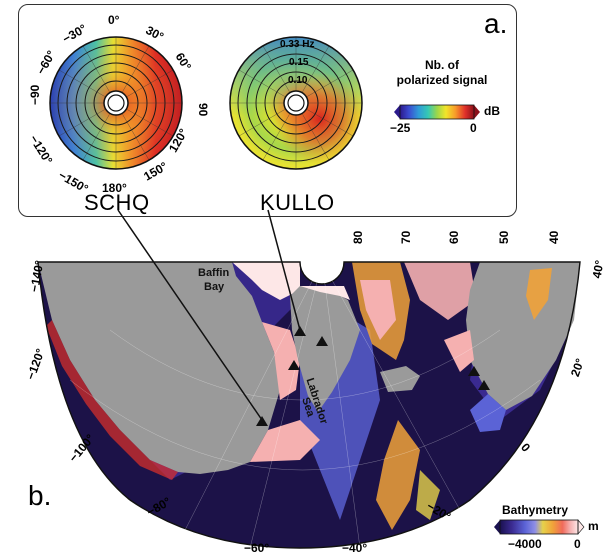 The width and height of the screenshot is (603, 558). What do you see at coordinates (36, 364) in the screenshot?
I see `longitude-label: −120°` at bounding box center [36, 364].